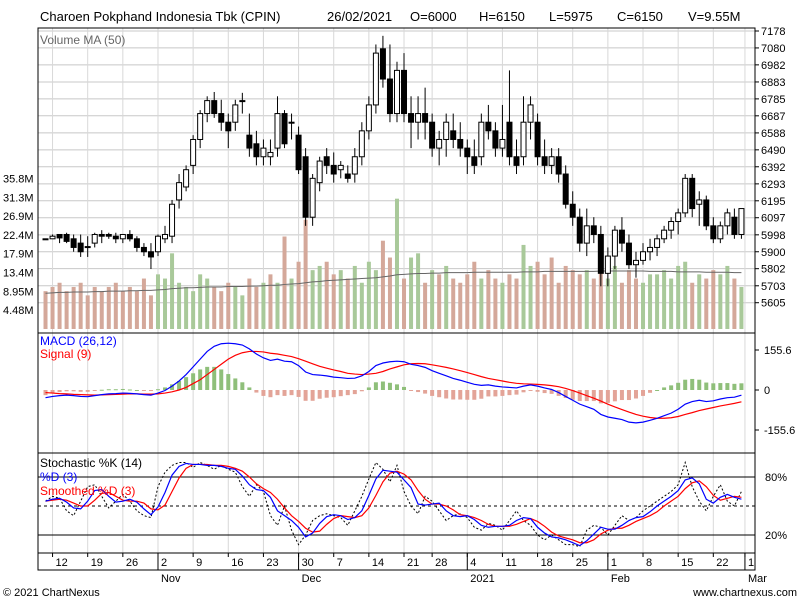 The width and height of the screenshot is (800, 600). I want to click on time-tick-label: 1, so click(614, 563).